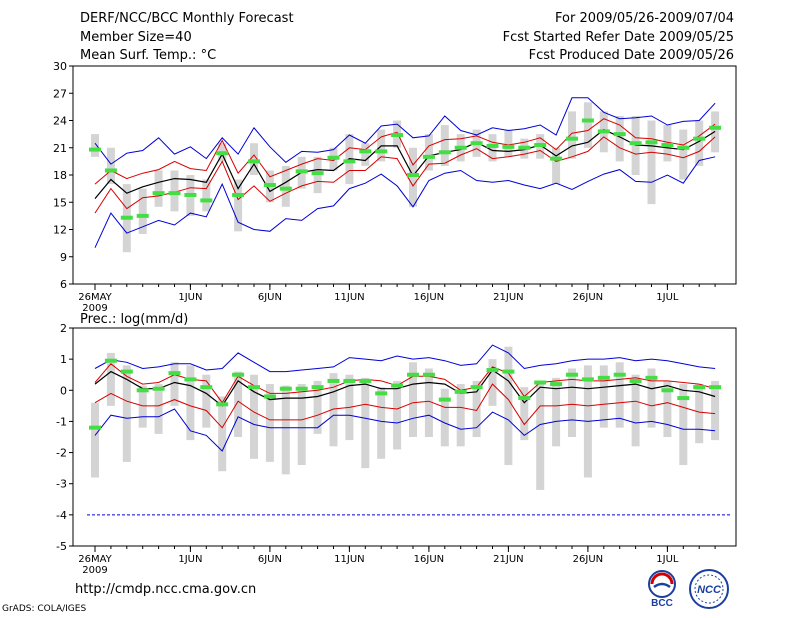  Describe the element at coordinates (166, 589) in the screenshot. I see `source-url: http://cmdp.ncc.cma.gov.cn` at that location.